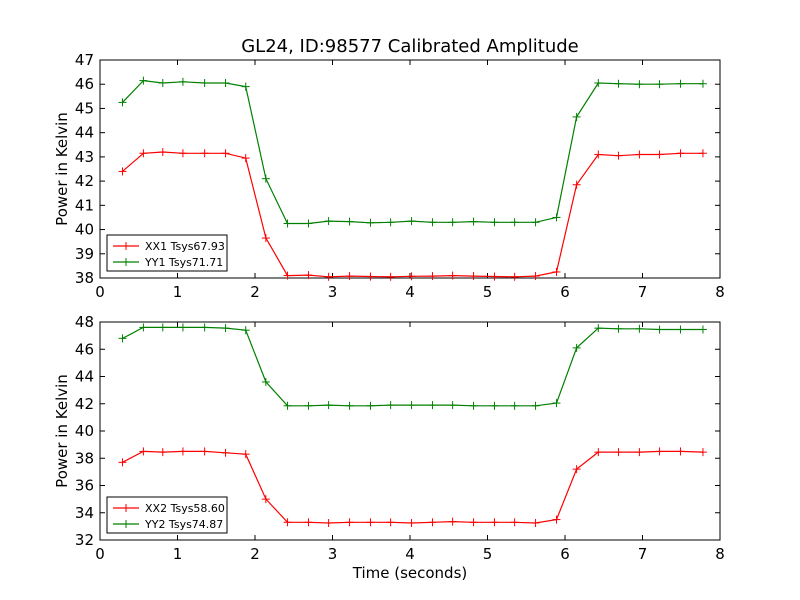 The height and width of the screenshot is (600, 800). I want to click on y-tick-label: 43, so click(84, 157).